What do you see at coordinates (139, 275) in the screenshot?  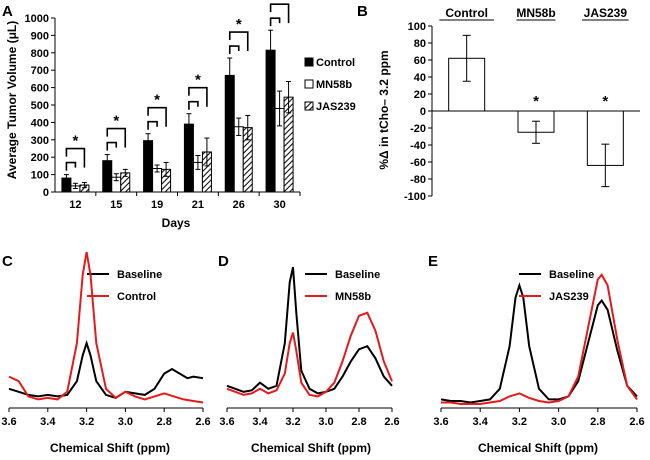 I see `chart-c-legend-label: Baseline` at bounding box center [139, 275].